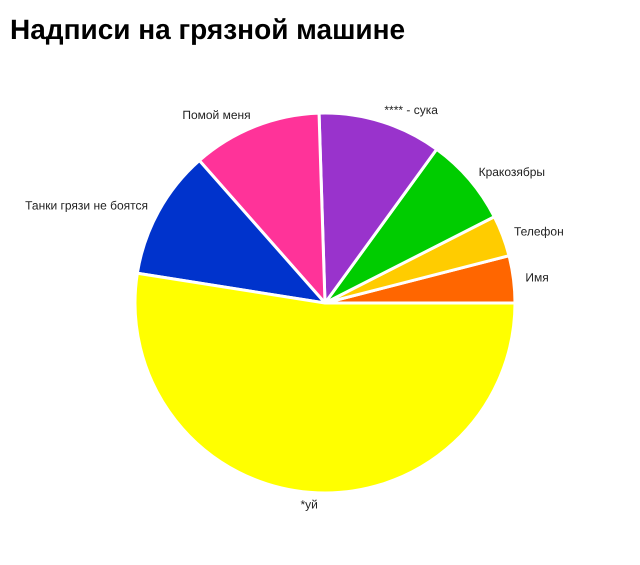 Image resolution: width=640 pixels, height=565 pixels. Describe the element at coordinates (512, 171) in the screenshot. I see `slice-label: Кракозябры` at that location.